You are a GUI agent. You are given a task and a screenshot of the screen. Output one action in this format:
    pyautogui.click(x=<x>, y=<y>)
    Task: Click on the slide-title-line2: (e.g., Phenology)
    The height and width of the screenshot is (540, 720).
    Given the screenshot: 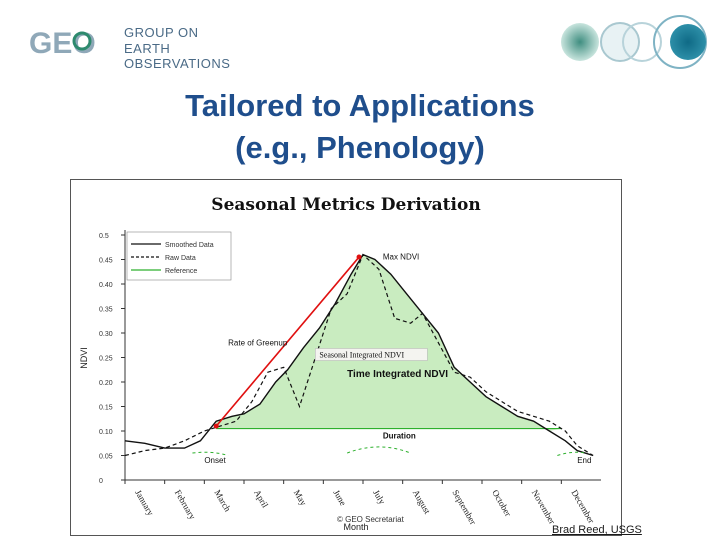 What is the action you would take?
    pyautogui.click(x=360, y=147)
    